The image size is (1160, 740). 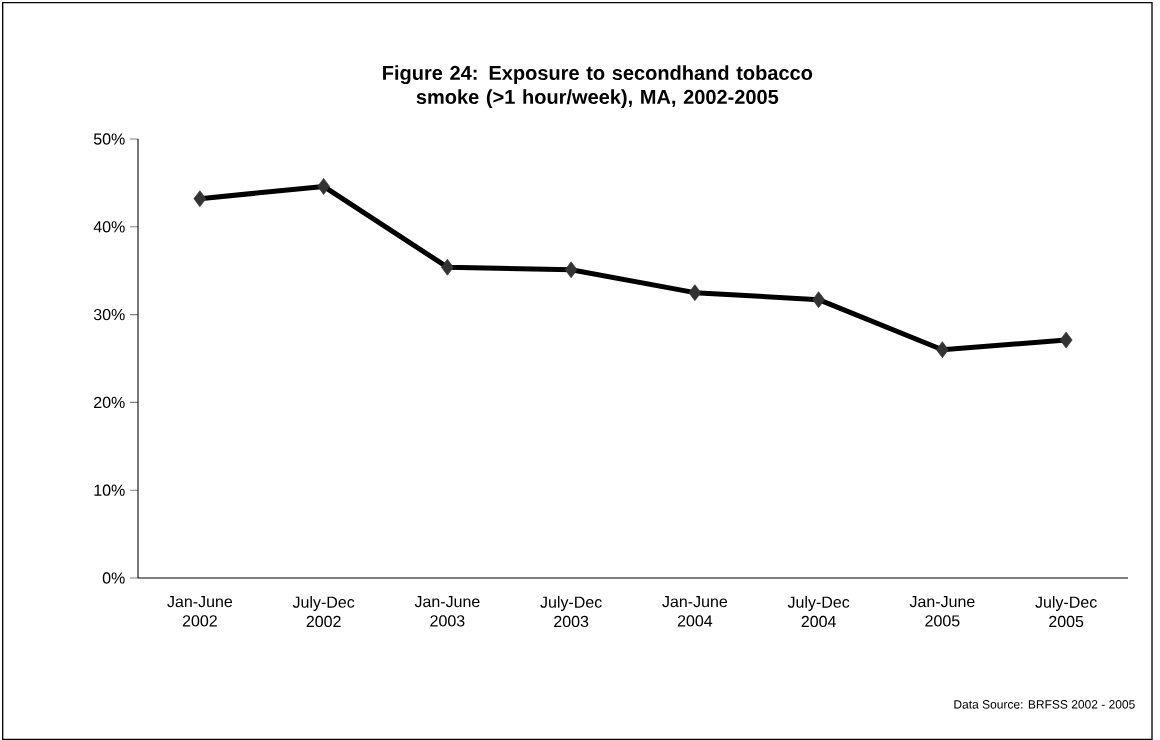 I want to click on y-tick-label: 30%, so click(x=109, y=314).